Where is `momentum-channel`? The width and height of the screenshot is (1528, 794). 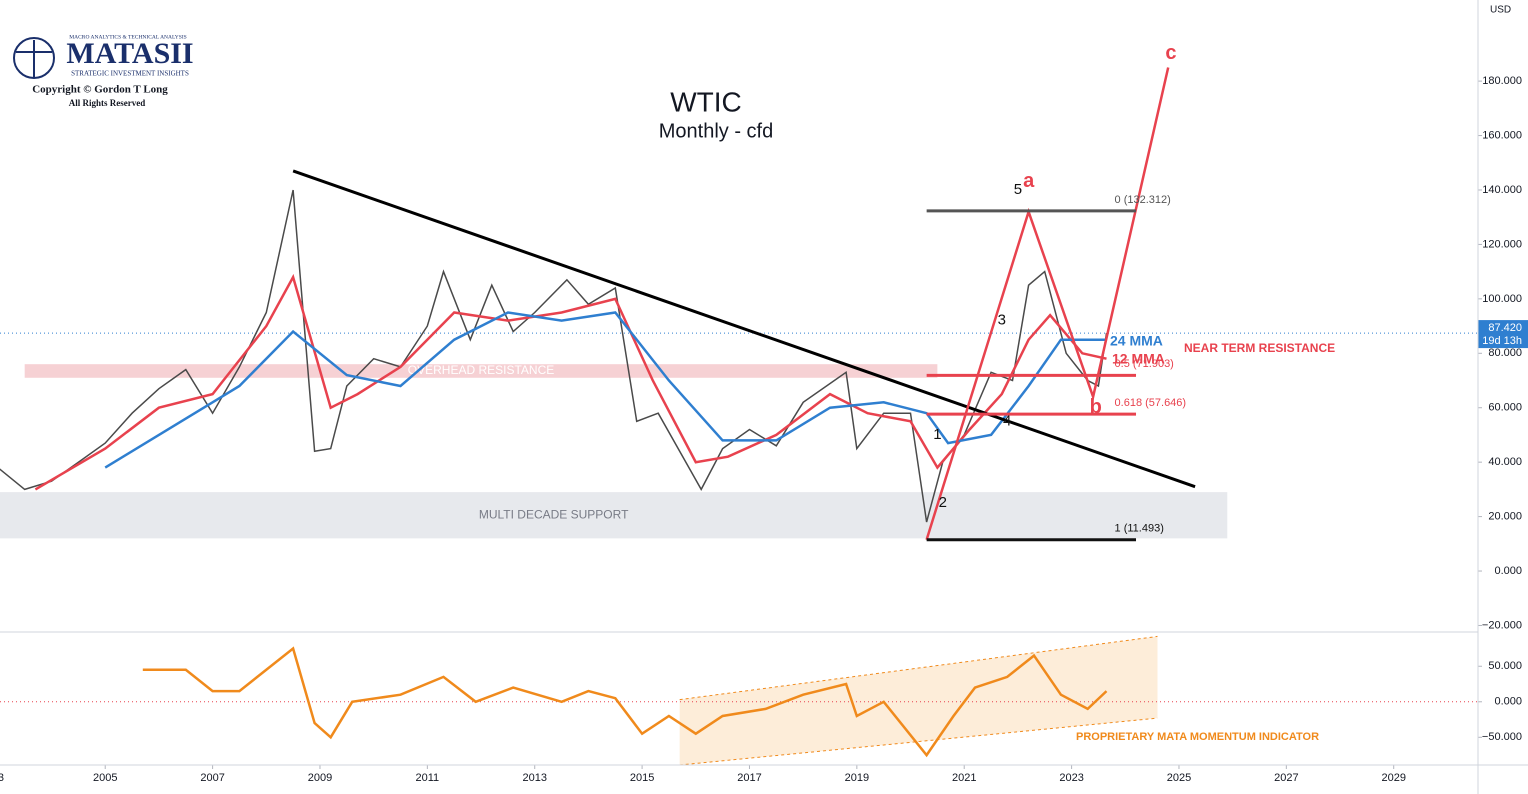 momentum-channel is located at coordinates (918, 700).